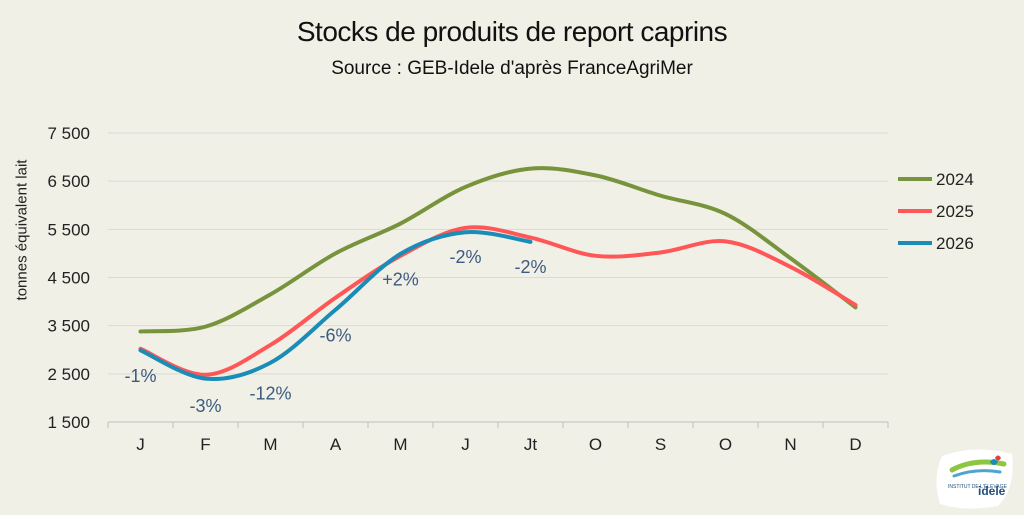 Image resolution: width=1024 pixels, height=515 pixels. What do you see at coordinates (975, 479) in the screenshot?
I see `idele-logo: INSTITUT DE L'ÉLEVAGE idele` at bounding box center [975, 479].